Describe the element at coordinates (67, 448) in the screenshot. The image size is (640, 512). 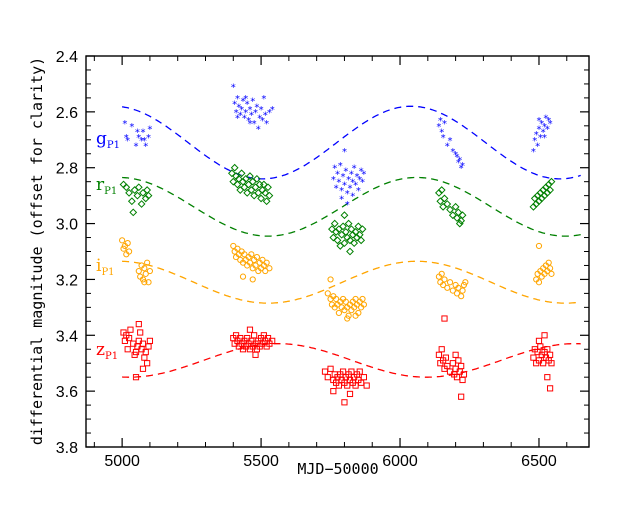
I see `y-tick-label: 3.8` at that location.